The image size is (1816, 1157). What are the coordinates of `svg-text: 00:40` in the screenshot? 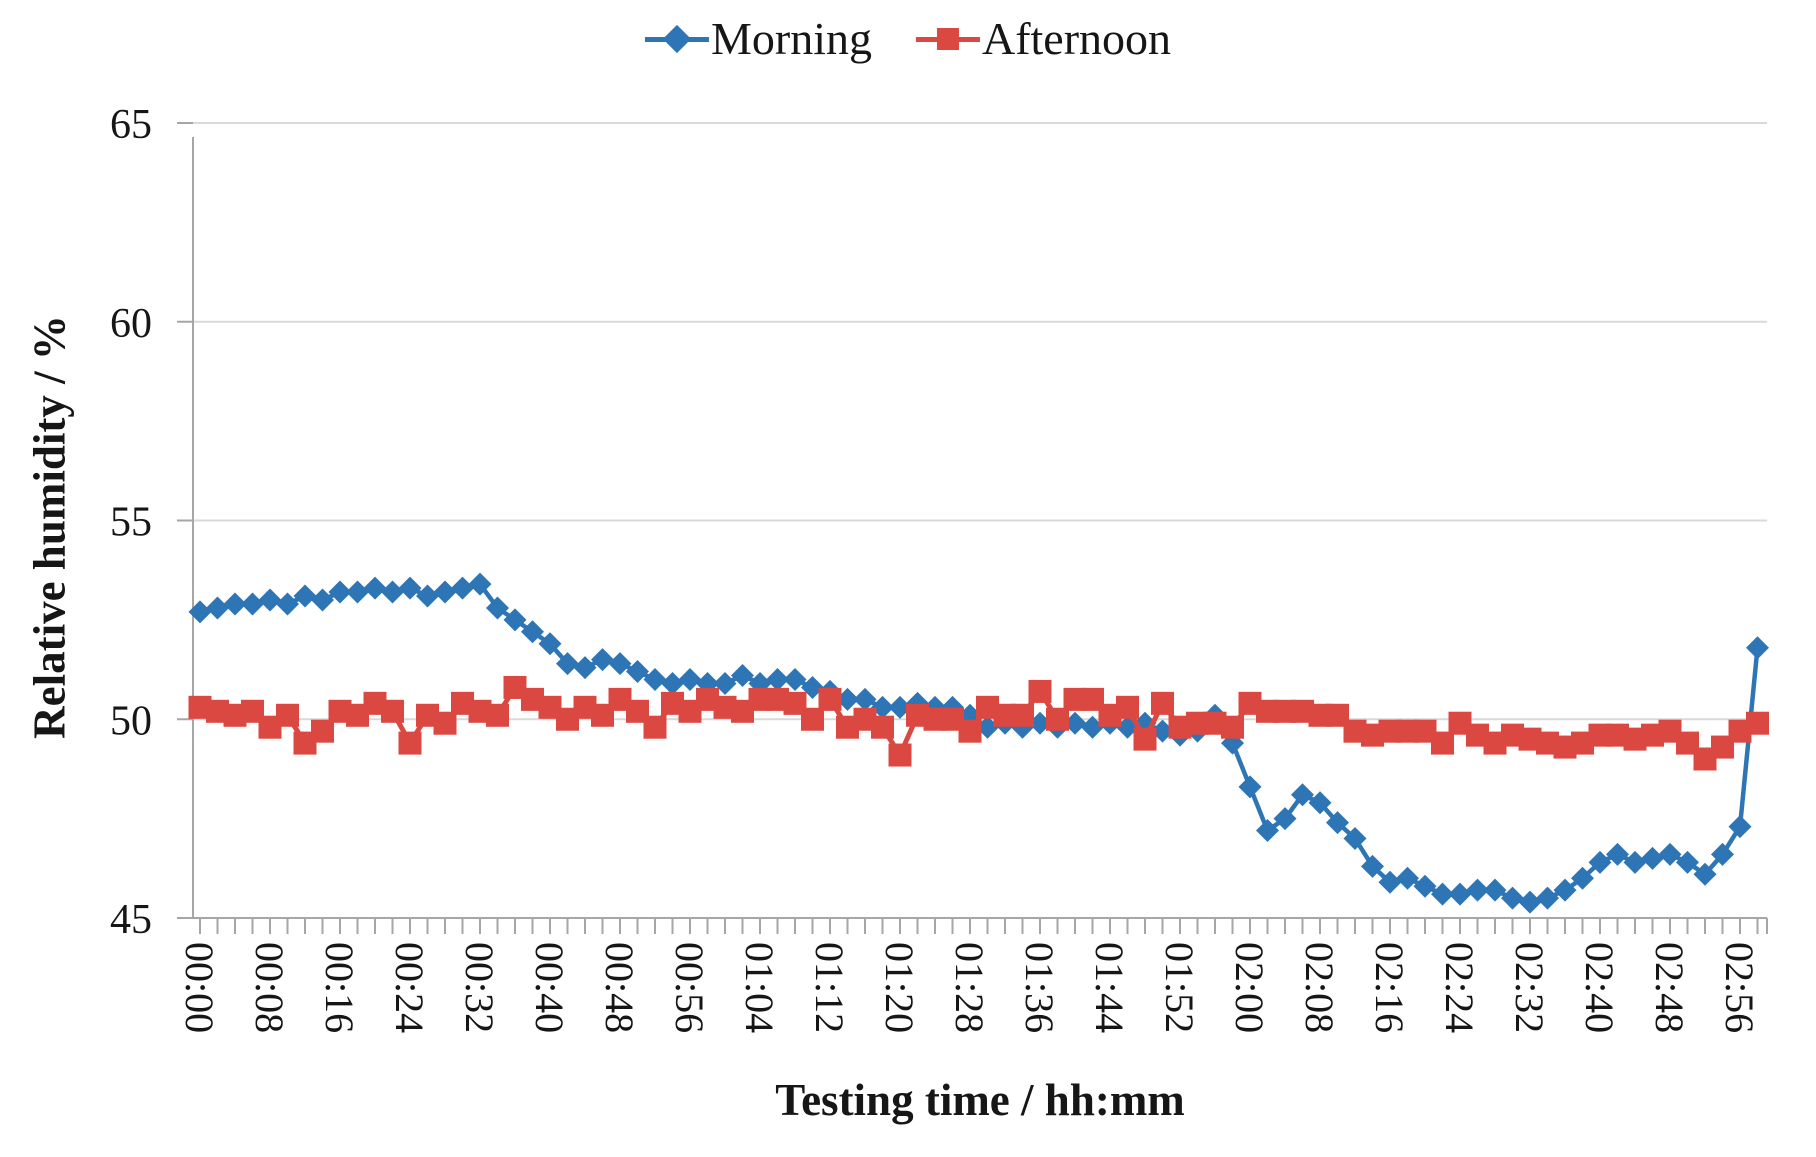 It's located at (549, 987).